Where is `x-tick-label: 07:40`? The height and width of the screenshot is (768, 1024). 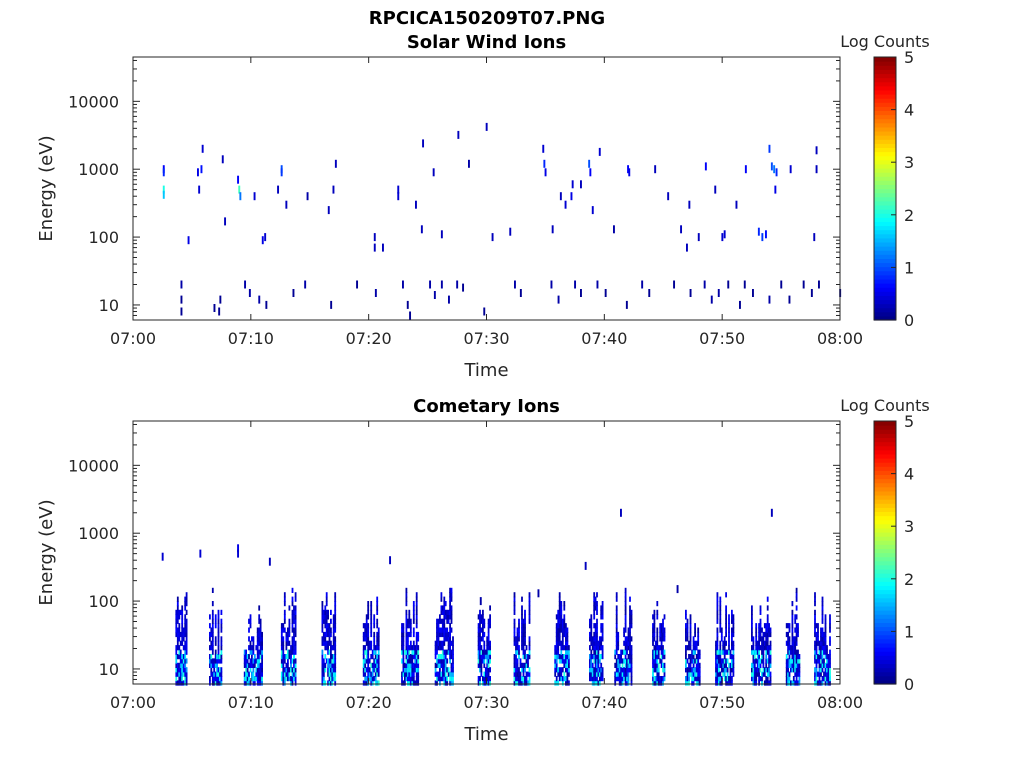 x-tick-label: 07:40 is located at coordinates (604, 338).